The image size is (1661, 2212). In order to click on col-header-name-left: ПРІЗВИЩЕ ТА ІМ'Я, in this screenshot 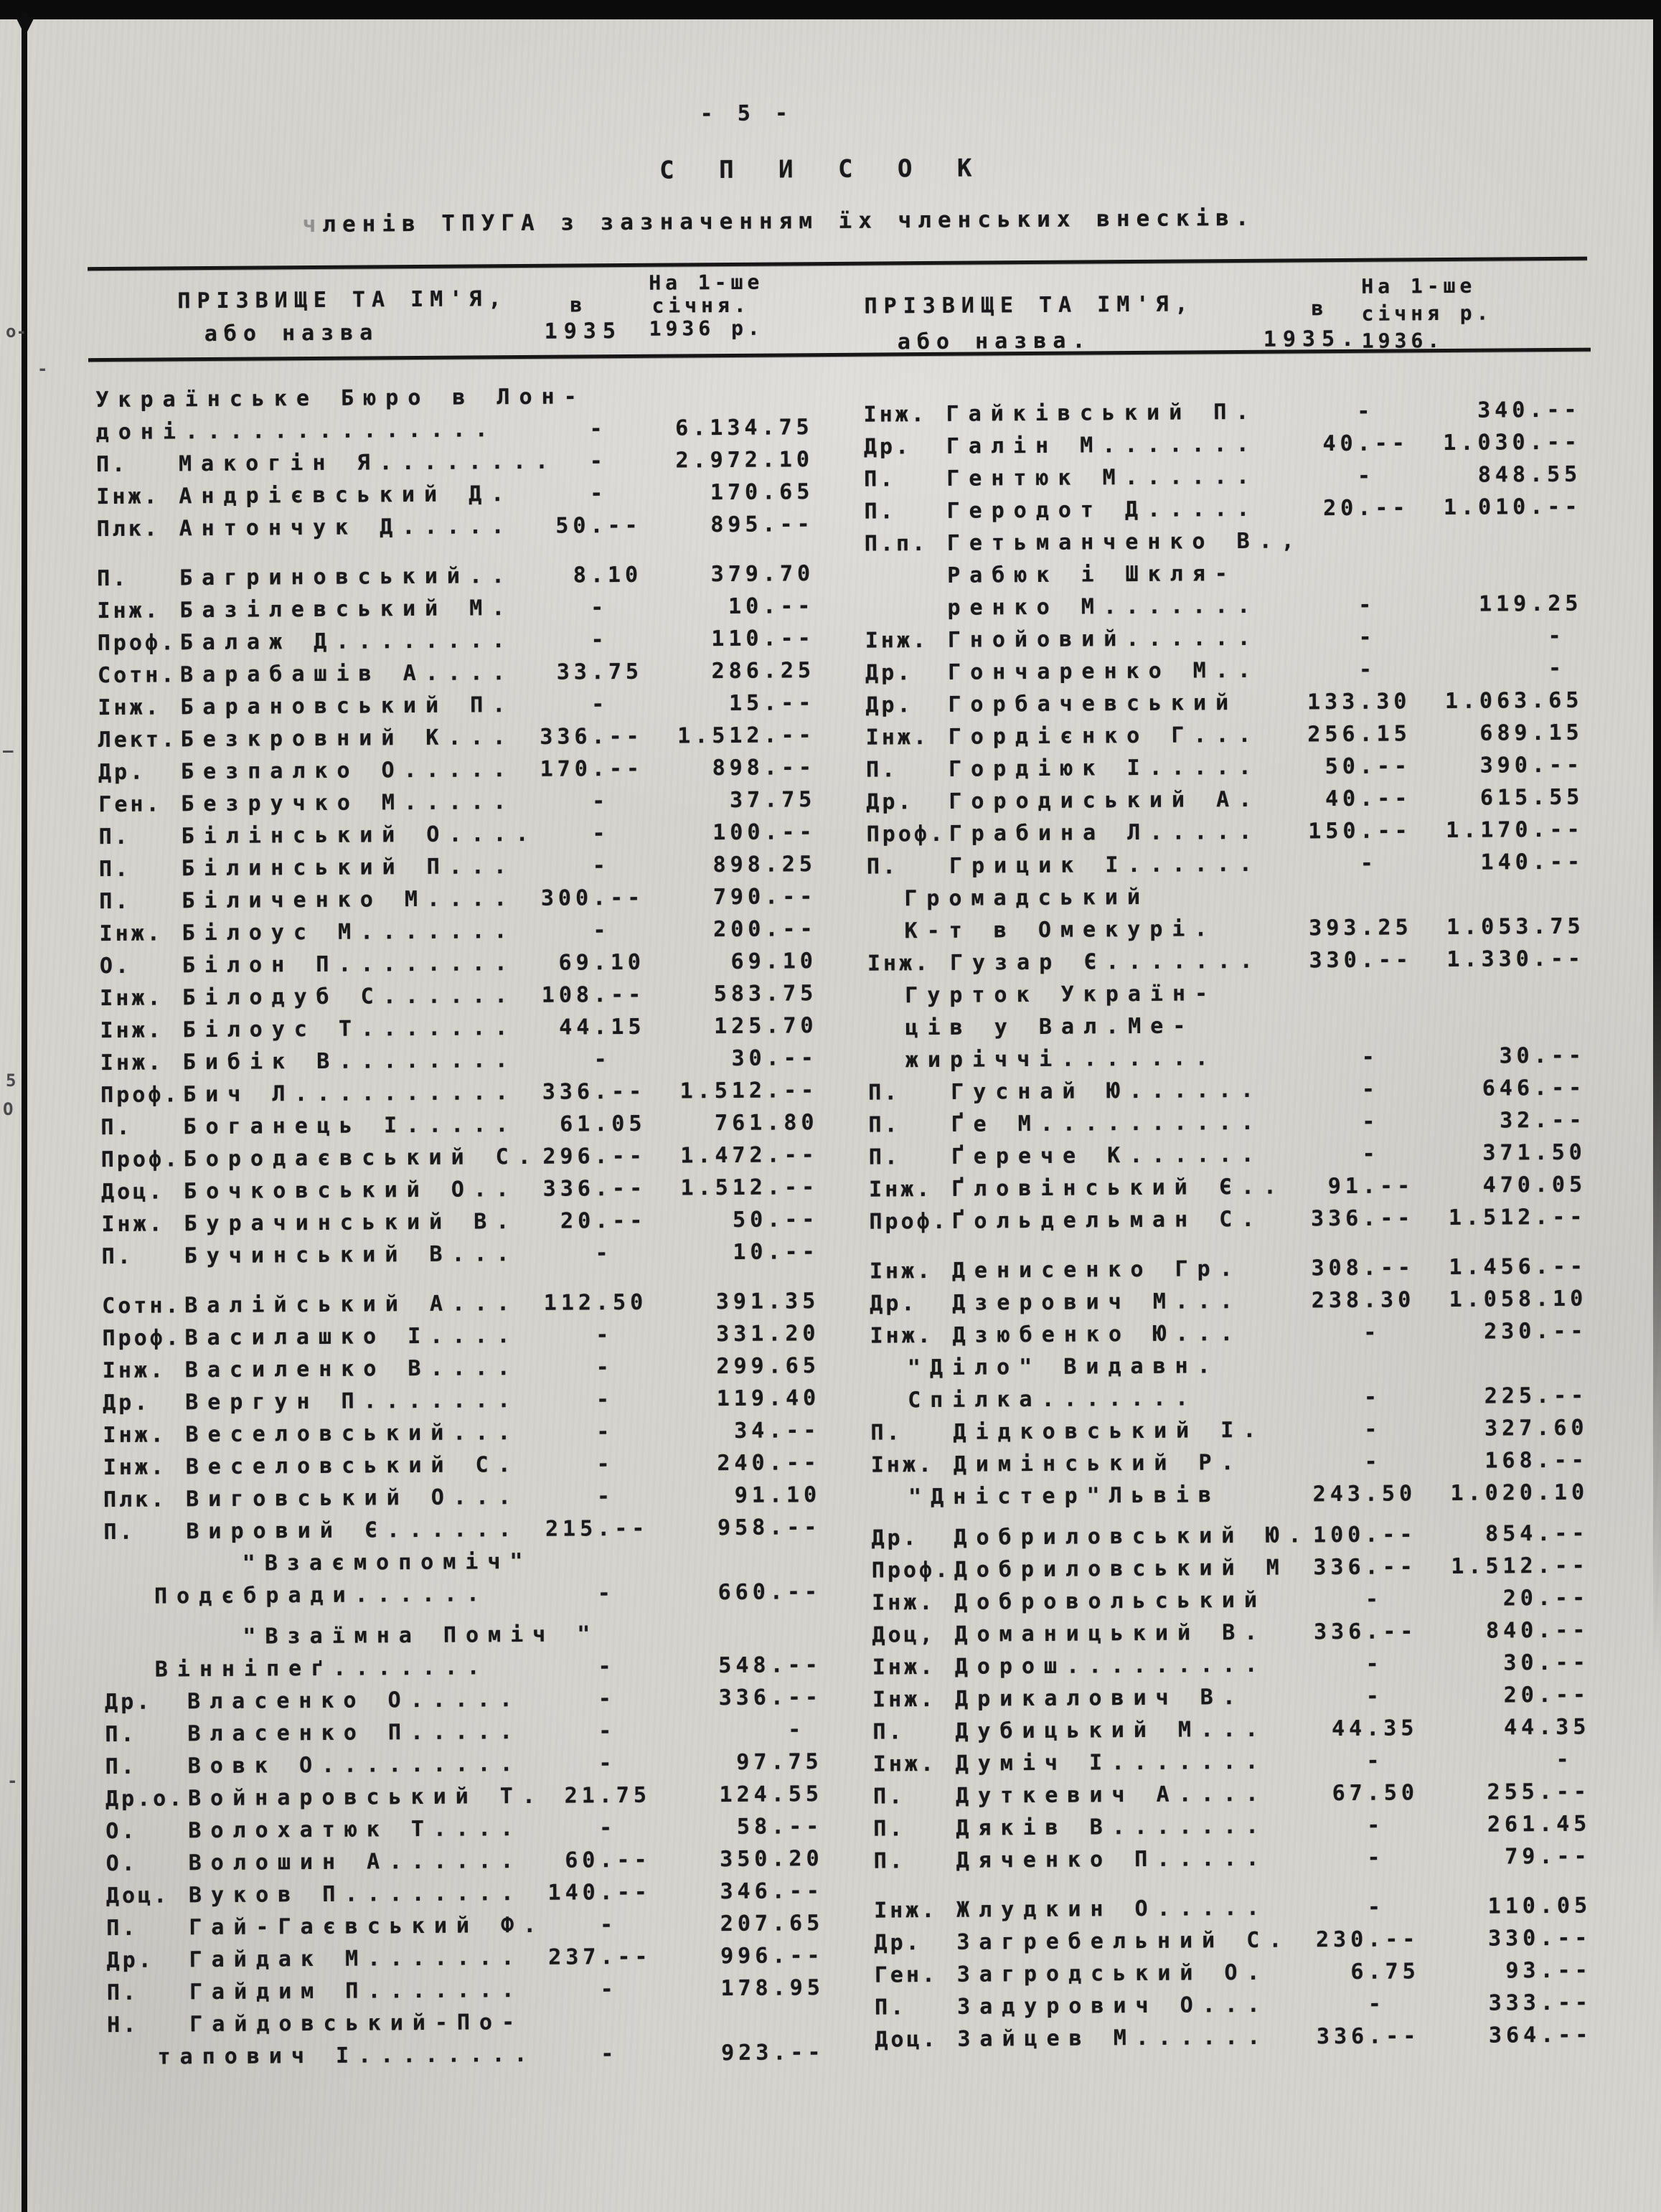, I will do `click(342, 300)`.